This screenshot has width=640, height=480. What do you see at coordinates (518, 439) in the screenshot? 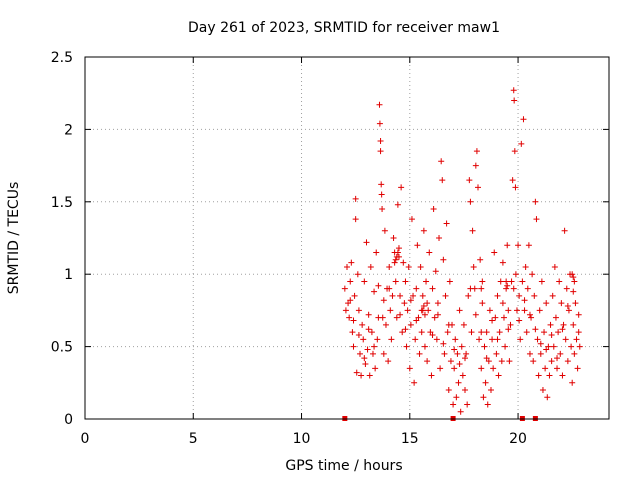
I see `x-tick-label: 20` at bounding box center [518, 439].